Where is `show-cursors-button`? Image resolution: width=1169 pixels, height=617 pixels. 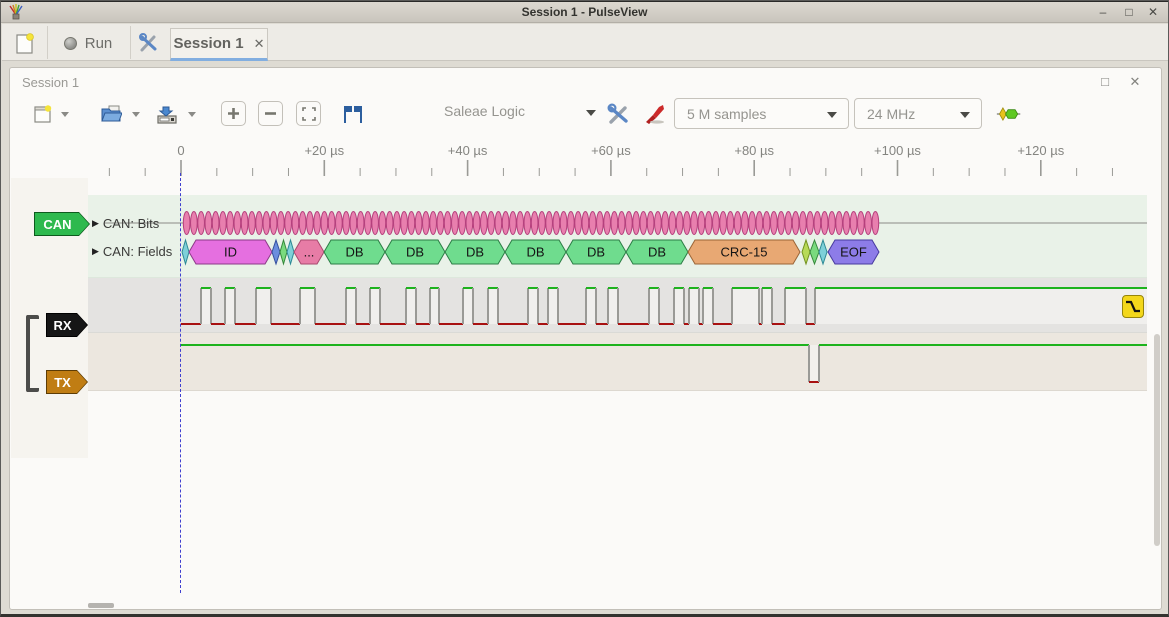 show-cursors-button is located at coordinates (353, 114).